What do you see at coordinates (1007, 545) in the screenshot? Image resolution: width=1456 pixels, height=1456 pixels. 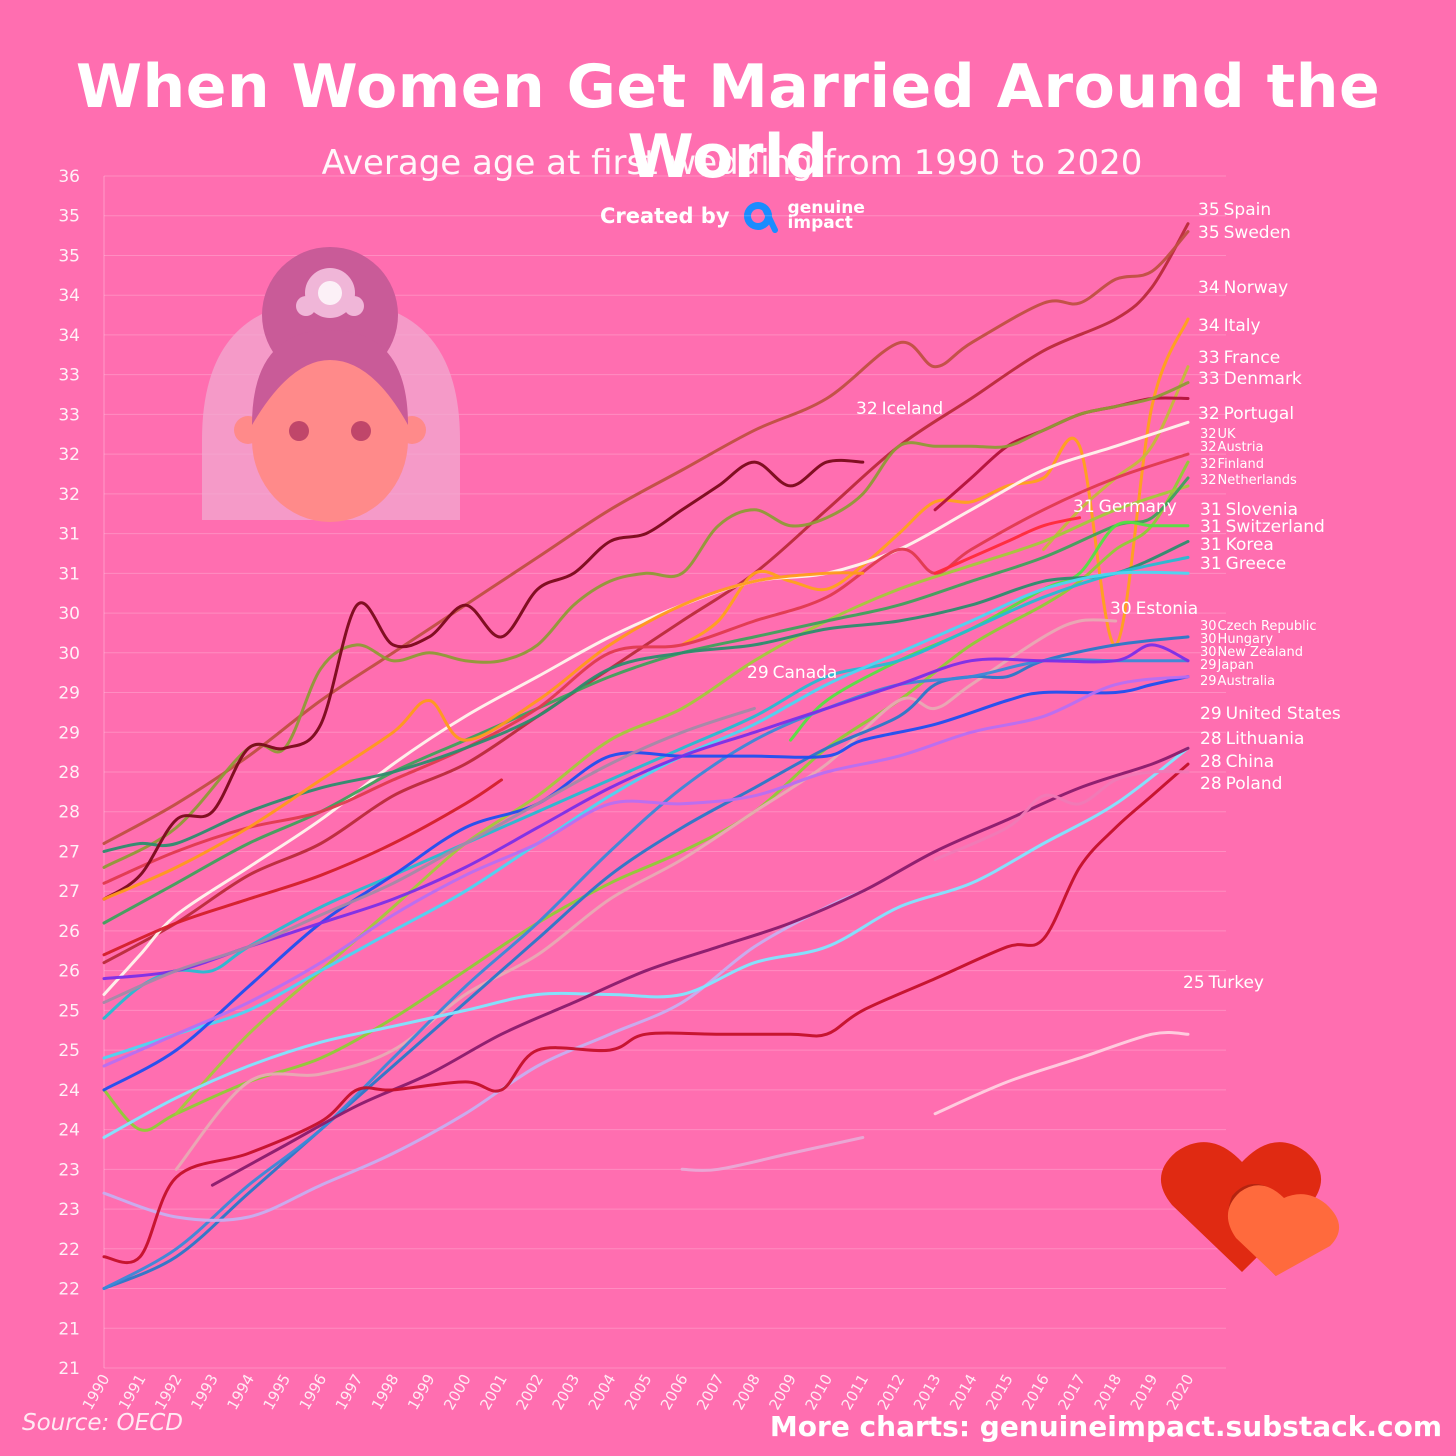 I see `series-line-germany` at bounding box center [1007, 545].